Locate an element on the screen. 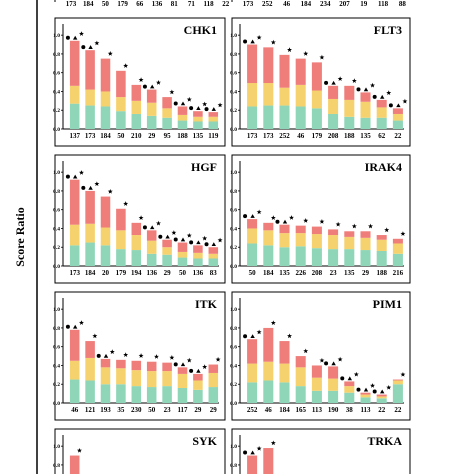  y-tick-label: 0.4 is located at coordinates (233, 229).